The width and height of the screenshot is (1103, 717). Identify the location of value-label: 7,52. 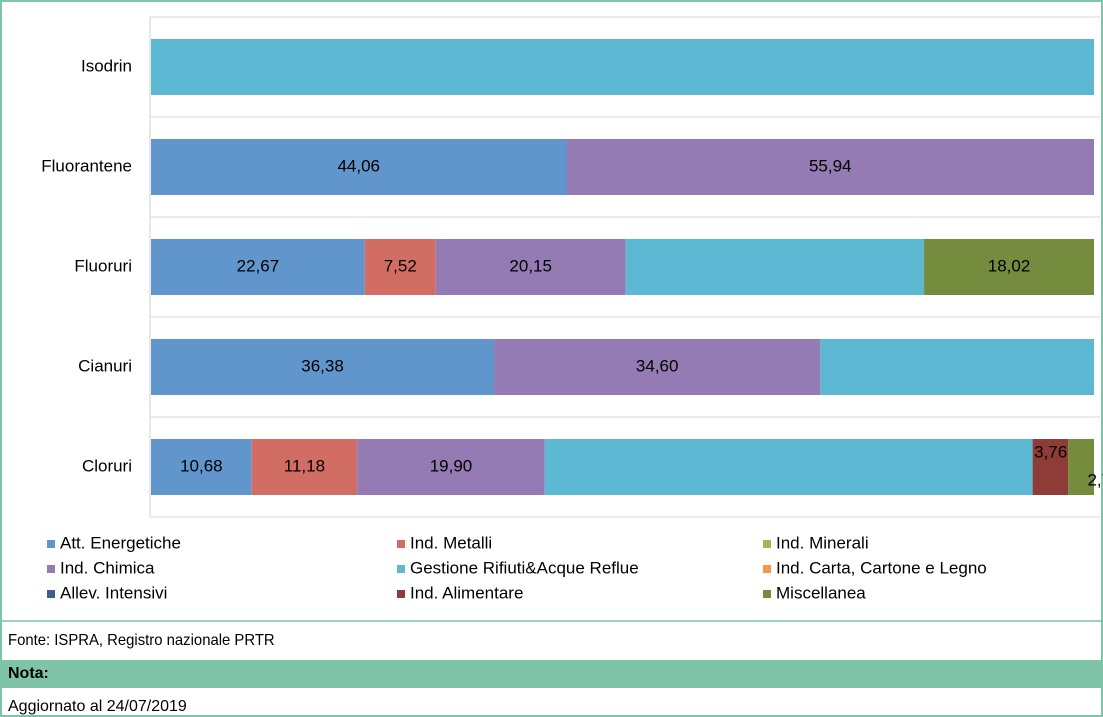
(400, 265).